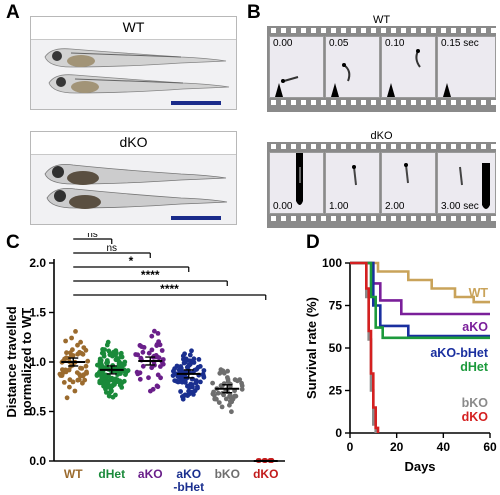 This screenshot has width=500, height=495. Describe the element at coordinates (339, 43) in the screenshot. I see `wt-frame-2-time: 0.05` at that location.